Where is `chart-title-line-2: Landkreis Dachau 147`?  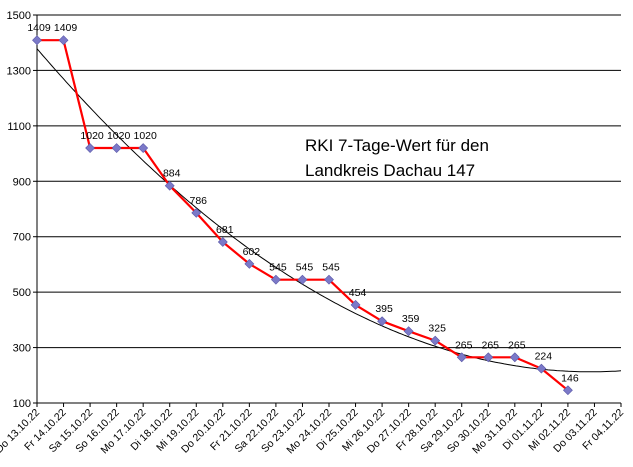 chart-title-line-2: Landkreis Dachau 147 is located at coordinates (390, 170).